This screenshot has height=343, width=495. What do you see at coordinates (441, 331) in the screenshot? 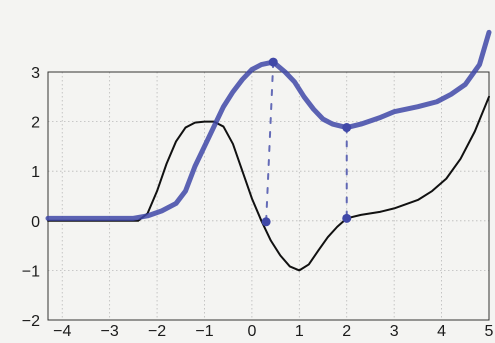
I see `x-tick-label: 4` at bounding box center [441, 331].